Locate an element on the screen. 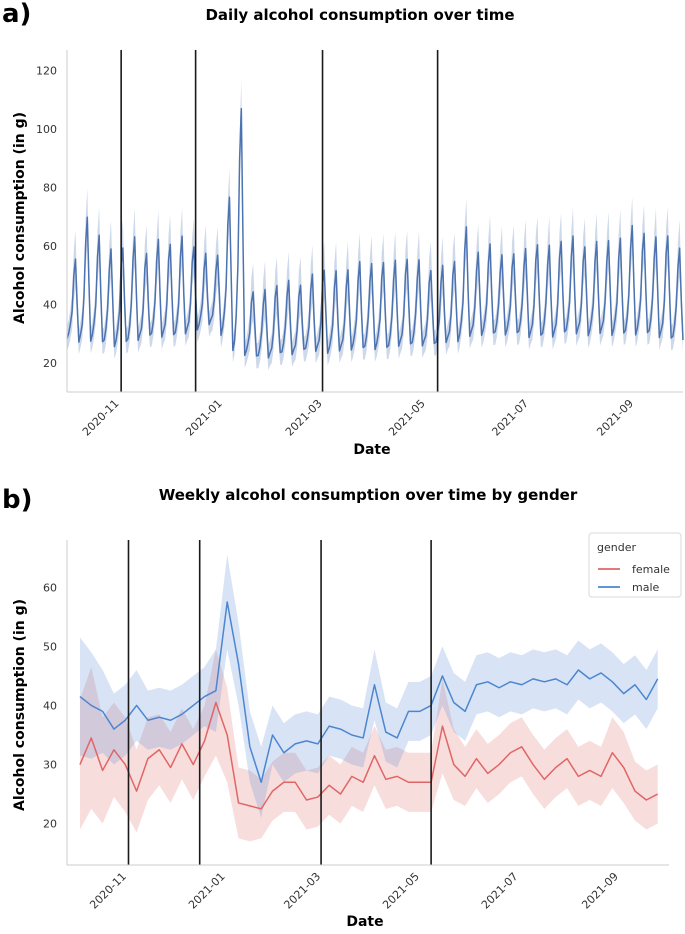  chart-a-ylabel: Alcohol consumption (in g) is located at coordinates (20, 218).